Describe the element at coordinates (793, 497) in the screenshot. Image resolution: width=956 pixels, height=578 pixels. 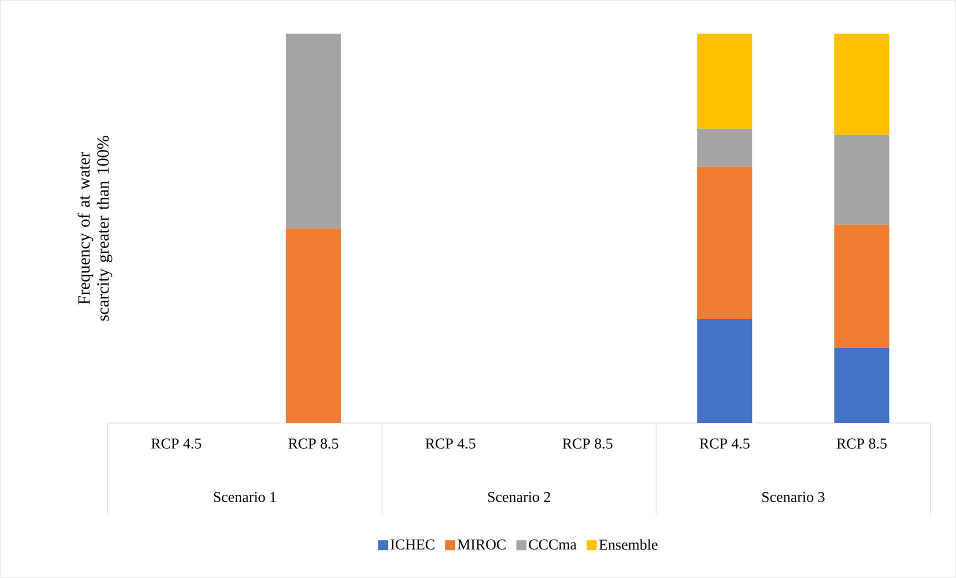
I see `text: Scenario 3` at that location.